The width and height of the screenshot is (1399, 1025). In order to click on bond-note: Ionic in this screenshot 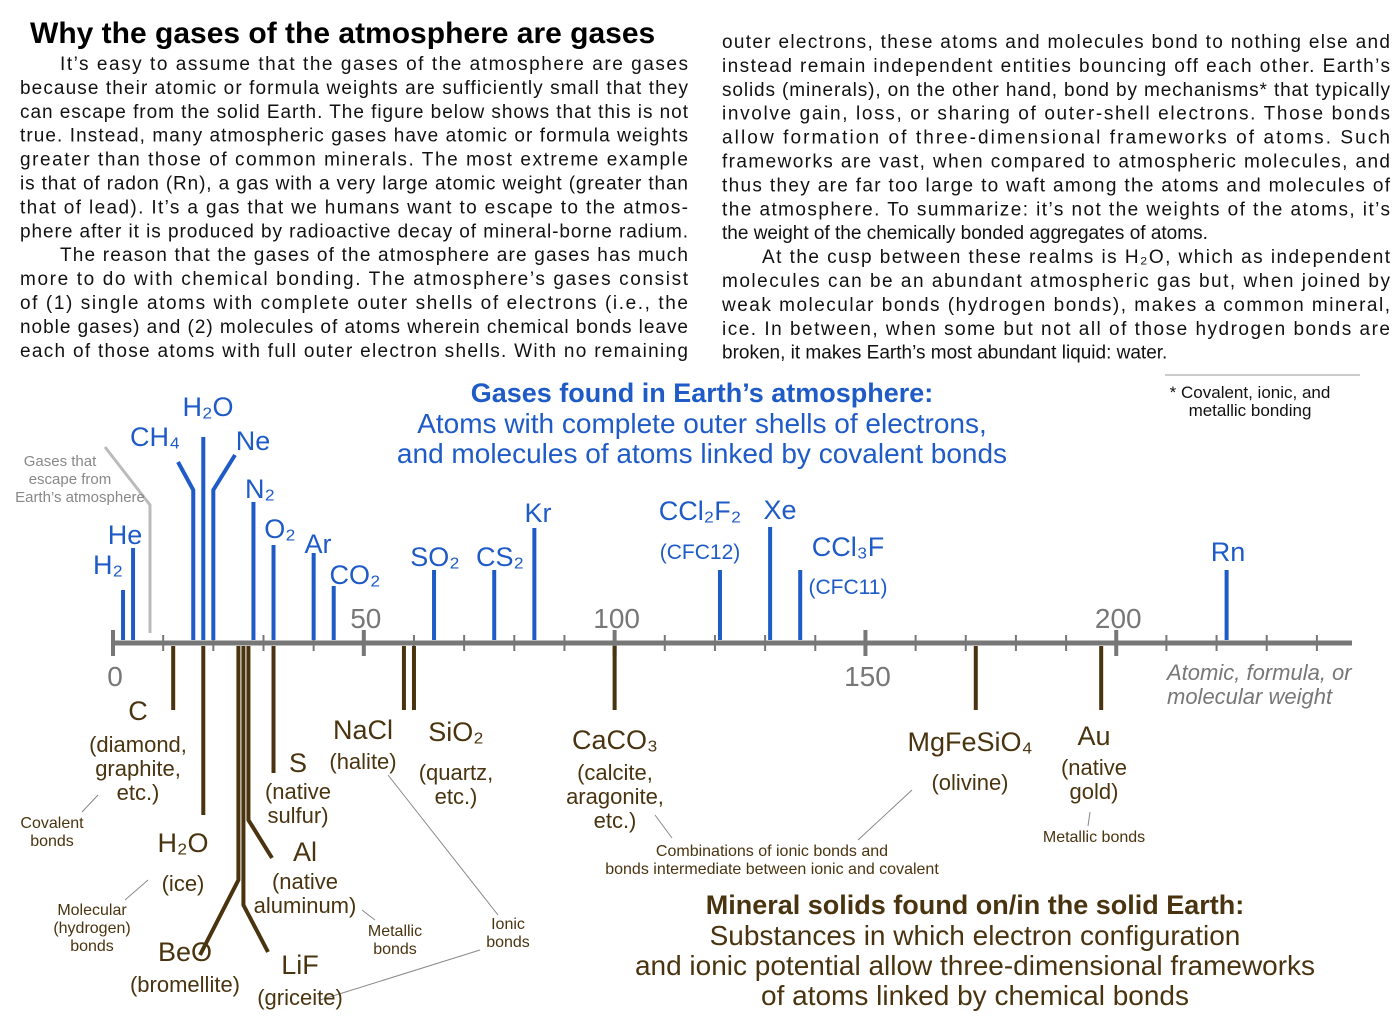, I will do `click(508, 924)`.